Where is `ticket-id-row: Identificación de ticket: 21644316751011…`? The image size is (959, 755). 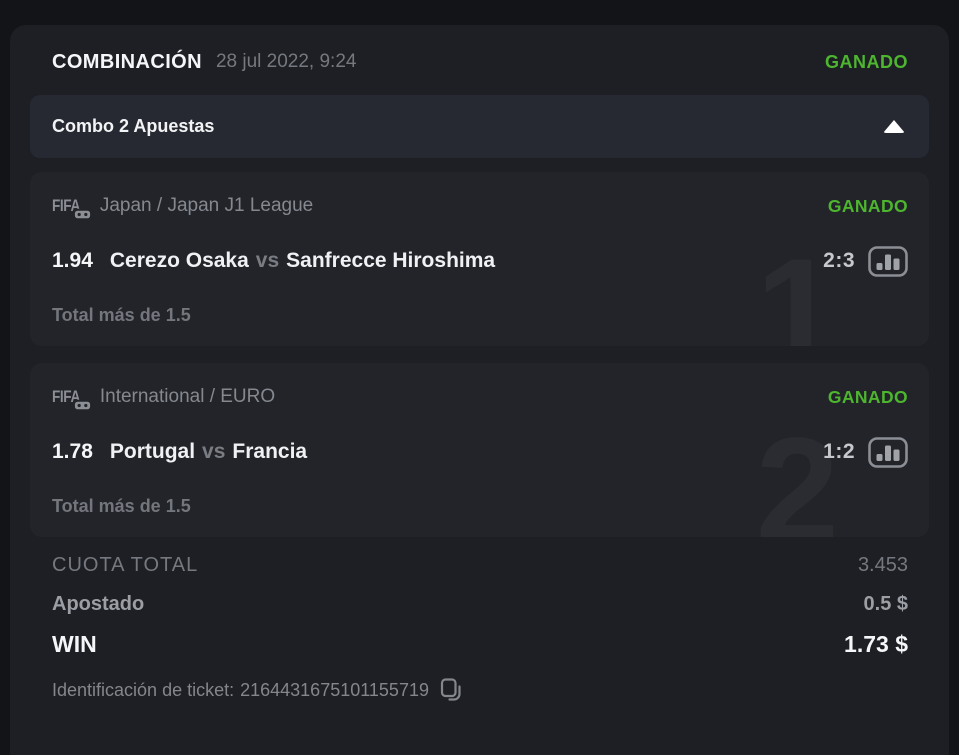
ticket-id-row: Identificación de ticket: 21644316751011… is located at coordinates (480, 690).